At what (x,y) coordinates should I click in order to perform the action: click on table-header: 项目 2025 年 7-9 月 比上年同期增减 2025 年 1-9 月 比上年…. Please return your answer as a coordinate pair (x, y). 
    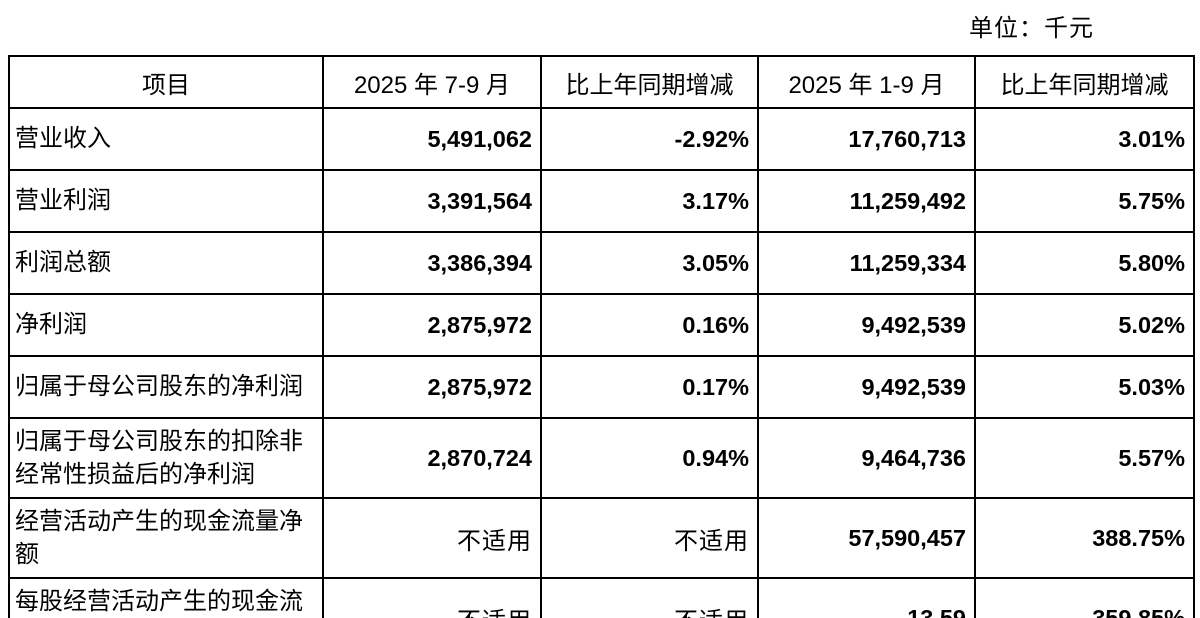
    Looking at the image, I should click on (601, 82).